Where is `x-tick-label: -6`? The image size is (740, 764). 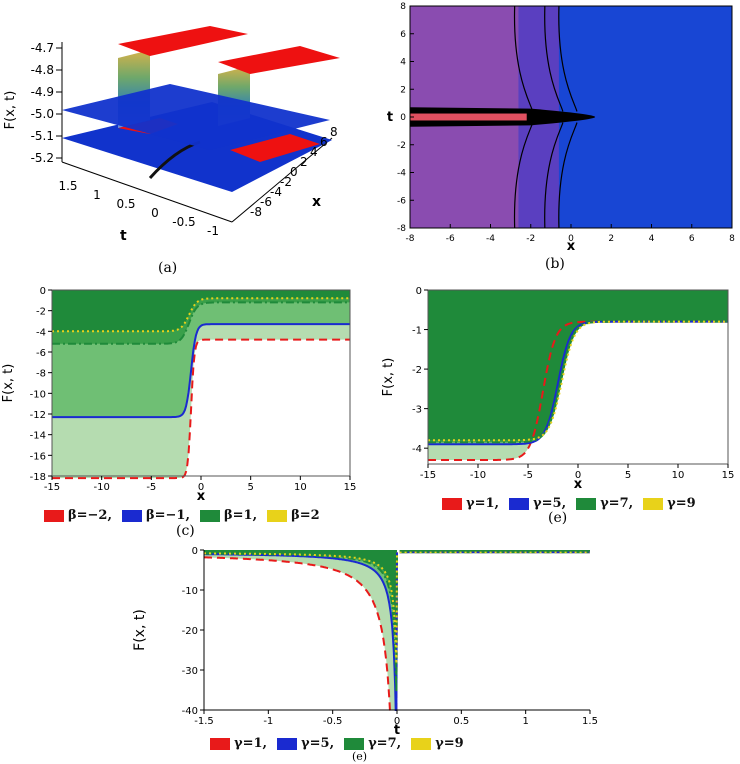
x-tick-label: -6 is located at coordinates (266, 202).